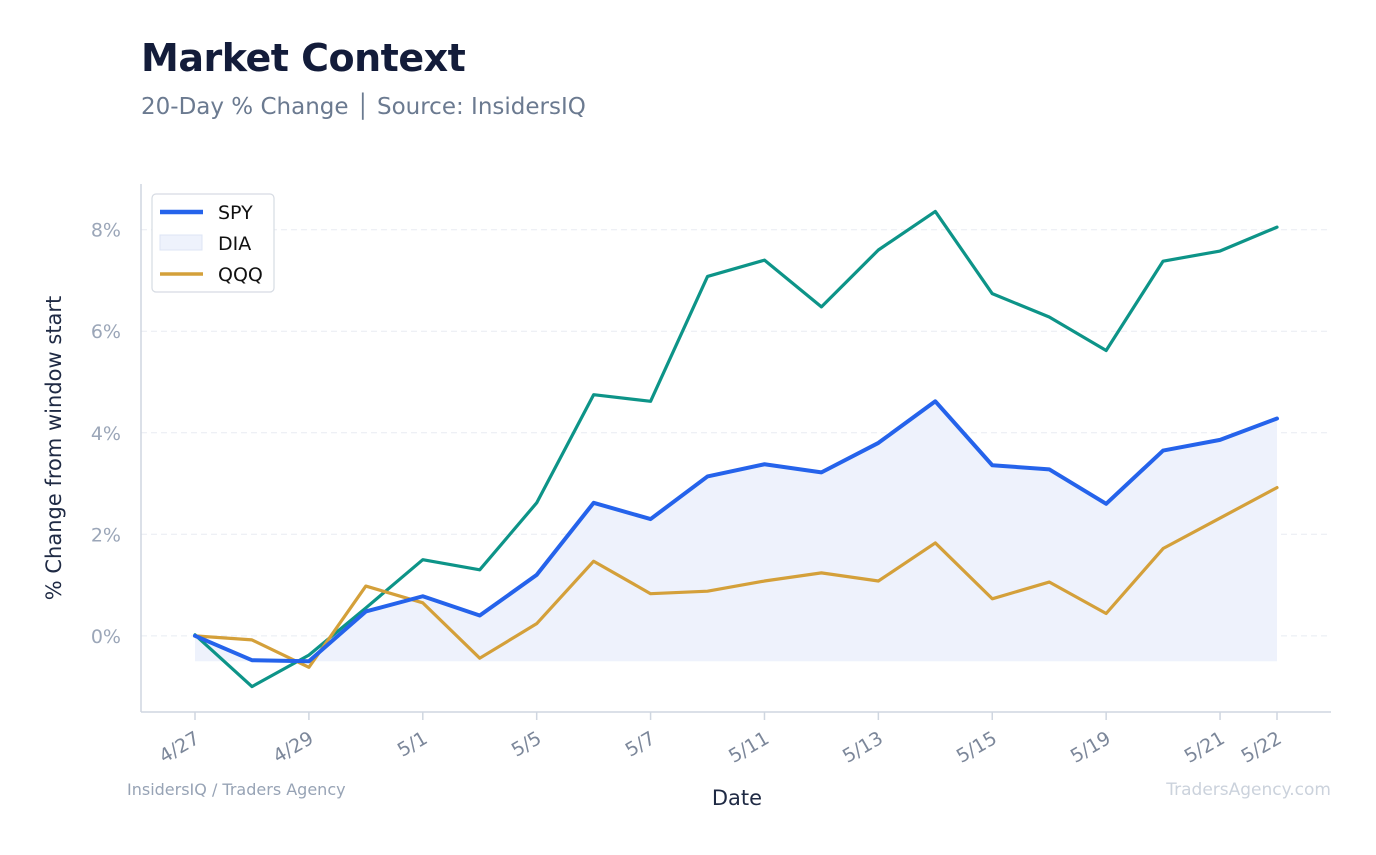 Image resolution: width=1376 pixels, height=855 pixels. What do you see at coordinates (303, 58) in the screenshot?
I see `chart-title: Market Context` at bounding box center [303, 58].